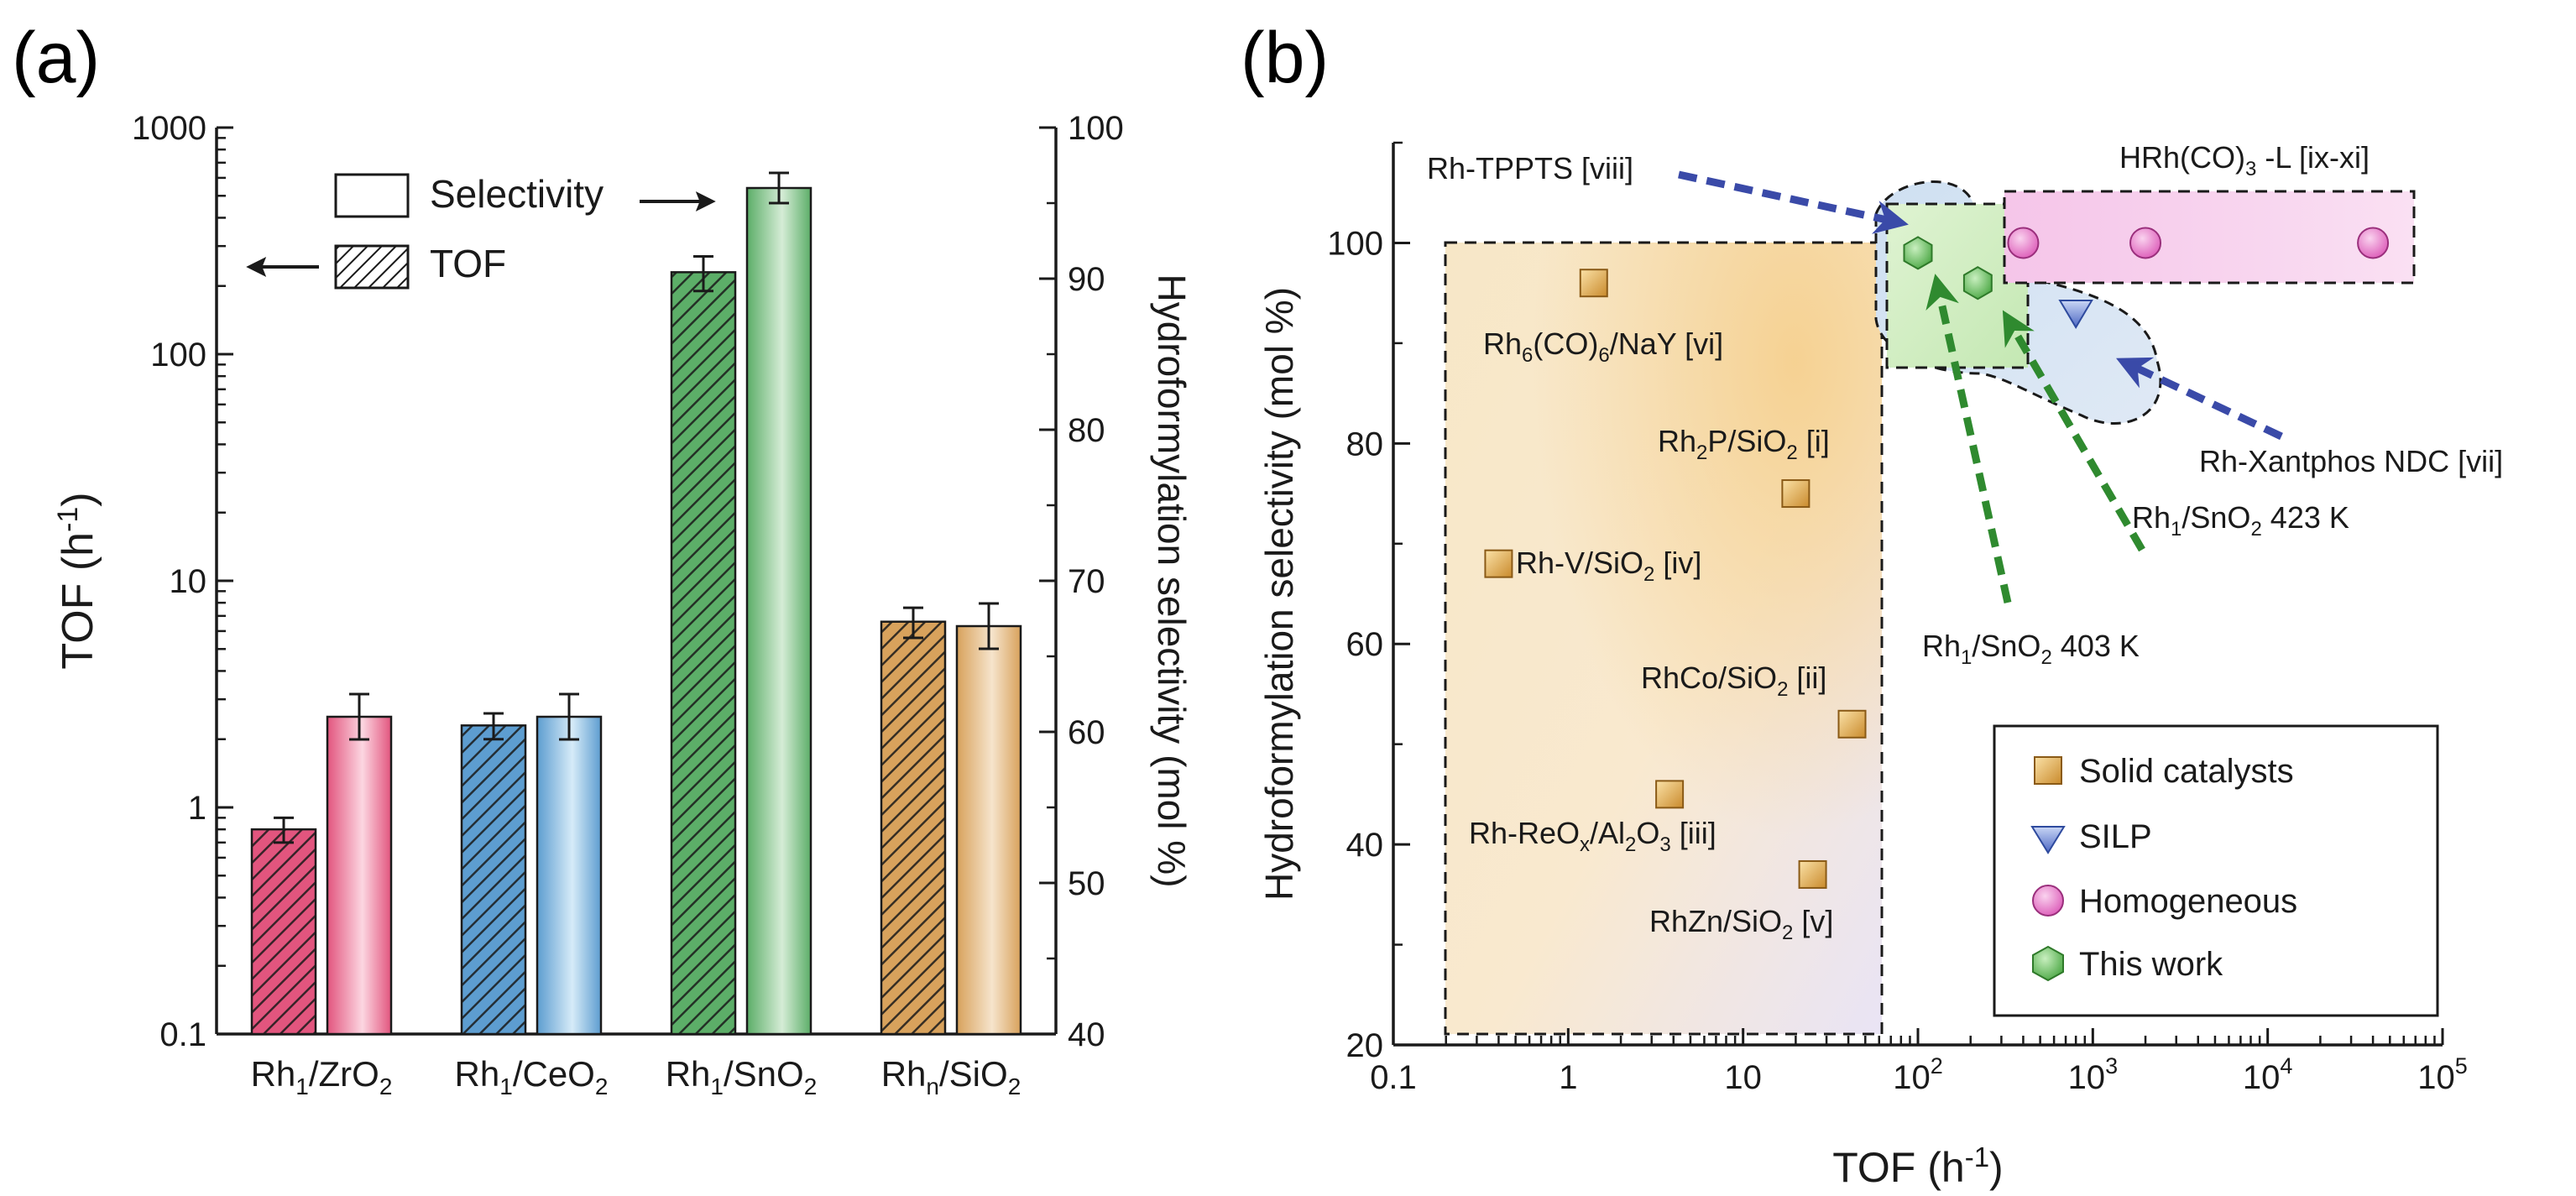 The image size is (2576, 1196). Describe the element at coordinates (481, 231) in the screenshot. I see `panel-a-legend: Selectivity TOF` at that location.